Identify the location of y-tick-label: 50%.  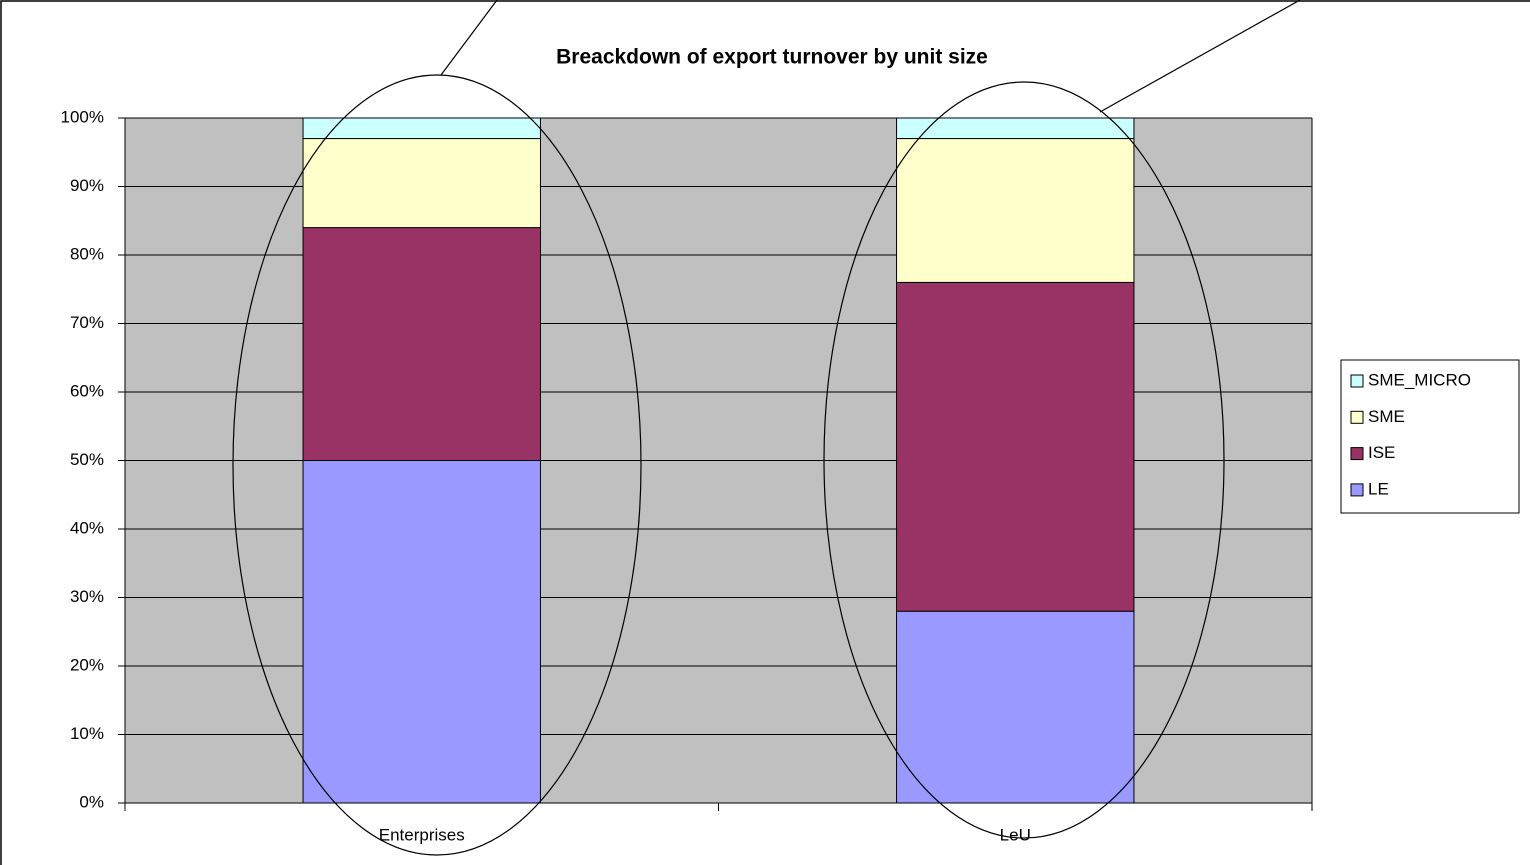
(87, 459).